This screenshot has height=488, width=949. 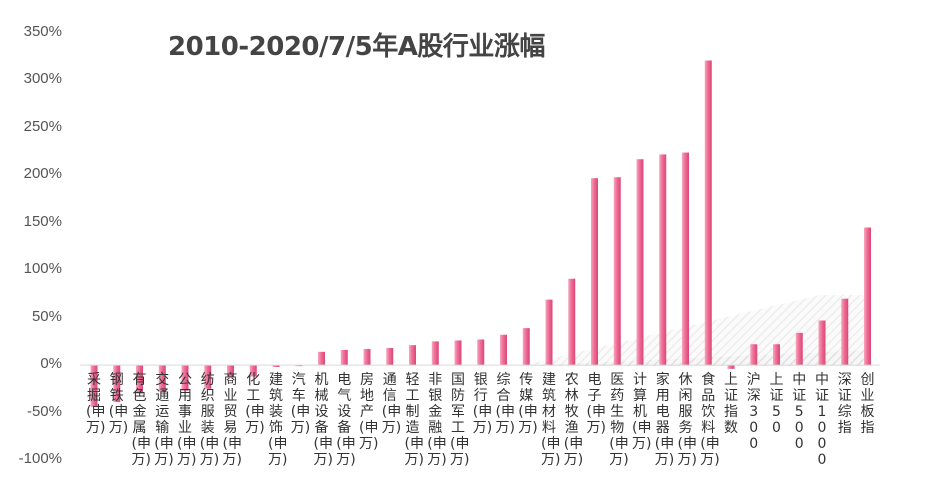 I want to click on x-category-label: 有色金属(申万), so click(x=141, y=420).